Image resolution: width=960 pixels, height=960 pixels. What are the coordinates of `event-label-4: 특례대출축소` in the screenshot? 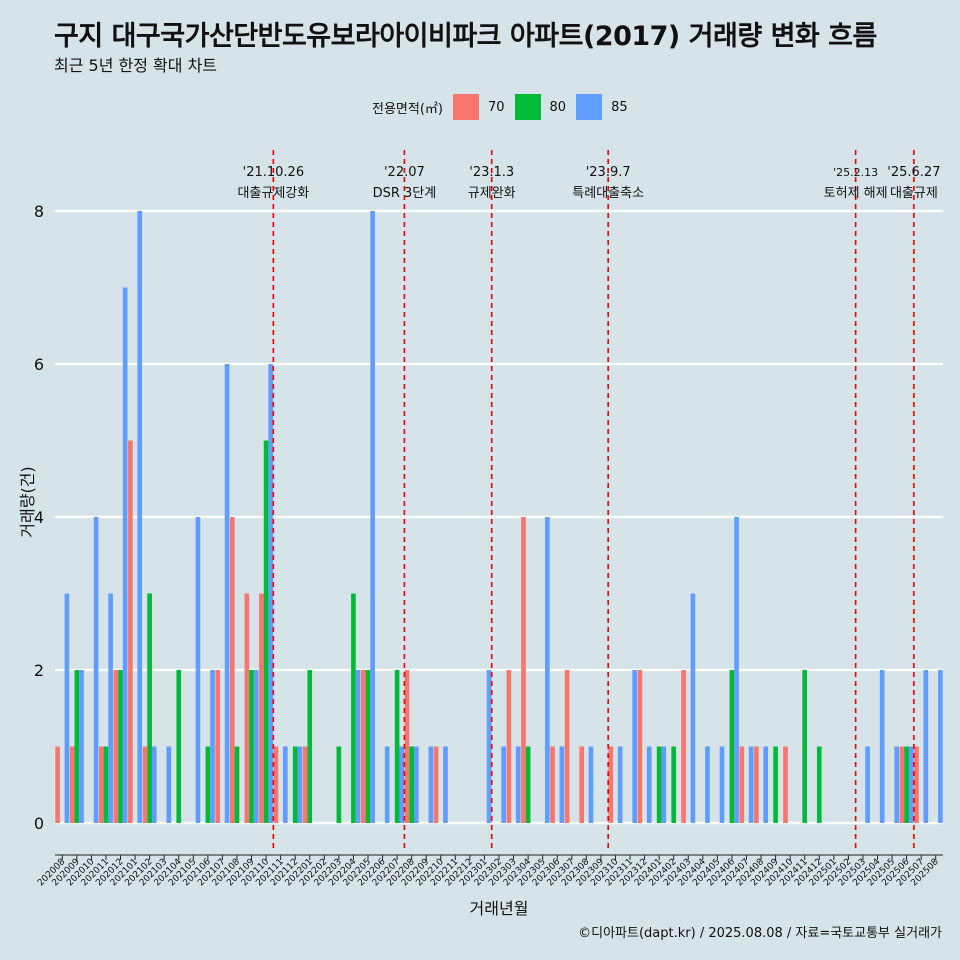 It's located at (608, 193).